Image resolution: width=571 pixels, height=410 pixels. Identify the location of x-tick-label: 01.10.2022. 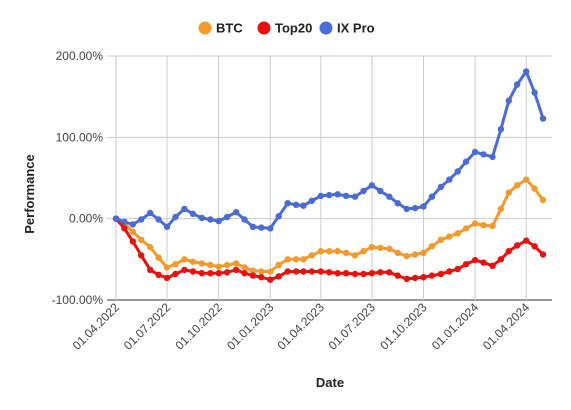
(198, 326).